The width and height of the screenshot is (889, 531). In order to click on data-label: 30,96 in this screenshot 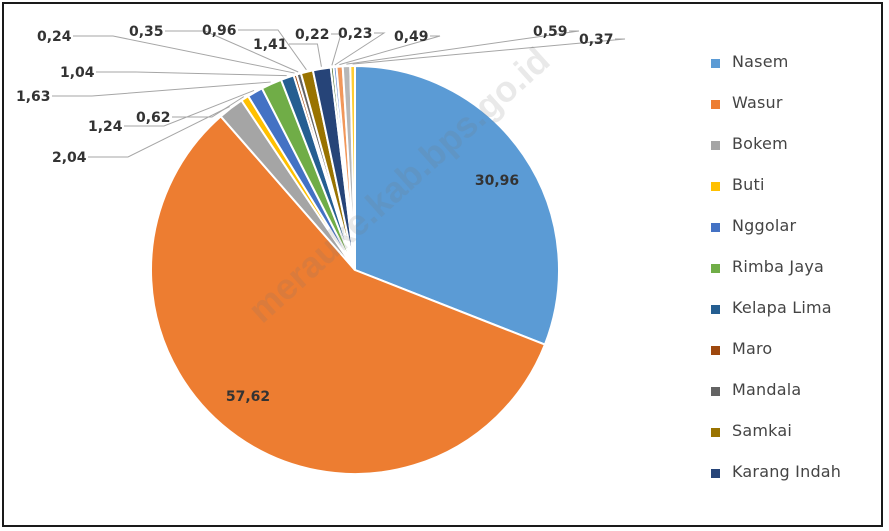, I will do `click(497, 181)`.